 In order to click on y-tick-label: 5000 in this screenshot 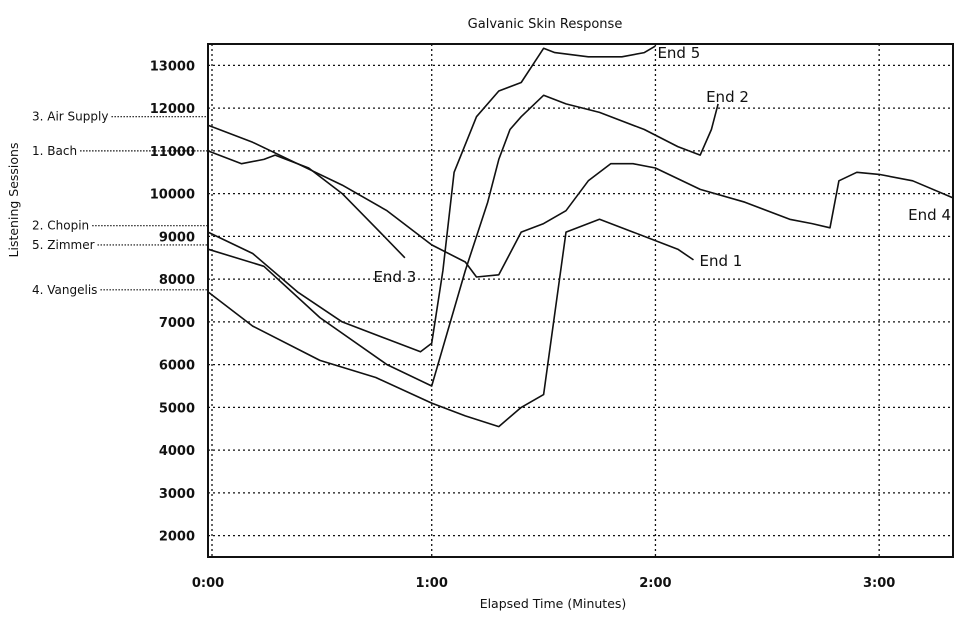, I will do `click(177, 408)`.